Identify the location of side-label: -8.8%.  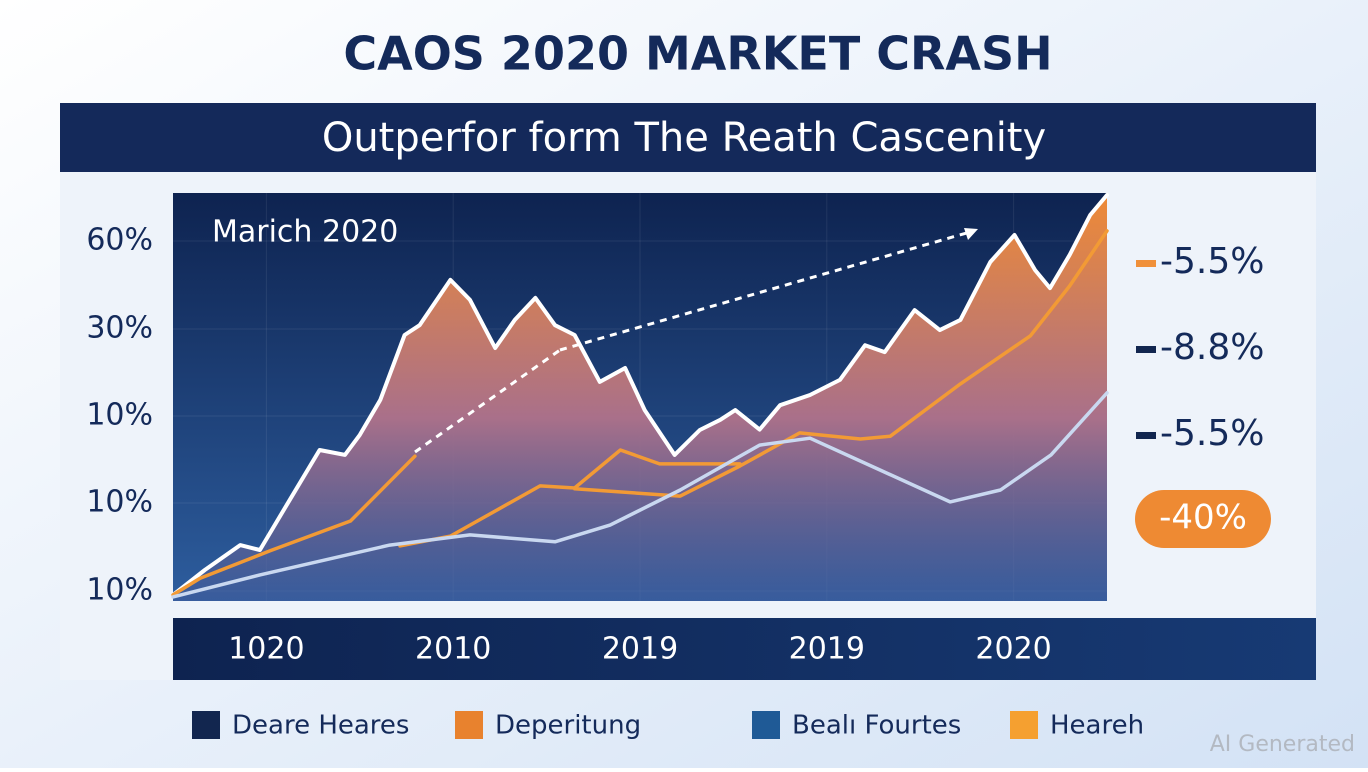
(1212, 347).